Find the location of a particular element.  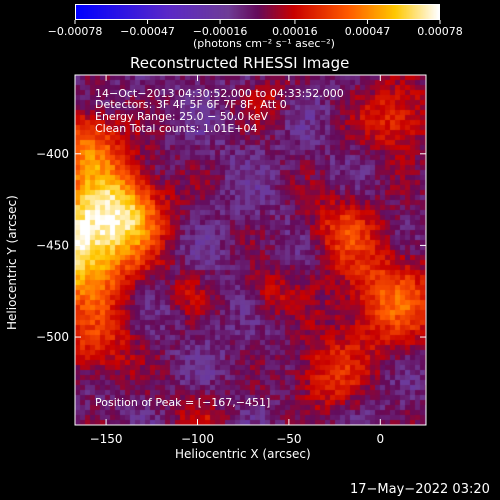

colorbar is located at coordinates (257, 12).